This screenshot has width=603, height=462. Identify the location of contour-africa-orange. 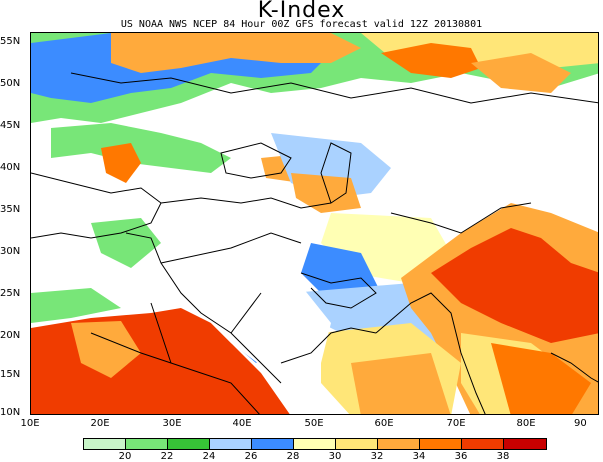
(106, 349).